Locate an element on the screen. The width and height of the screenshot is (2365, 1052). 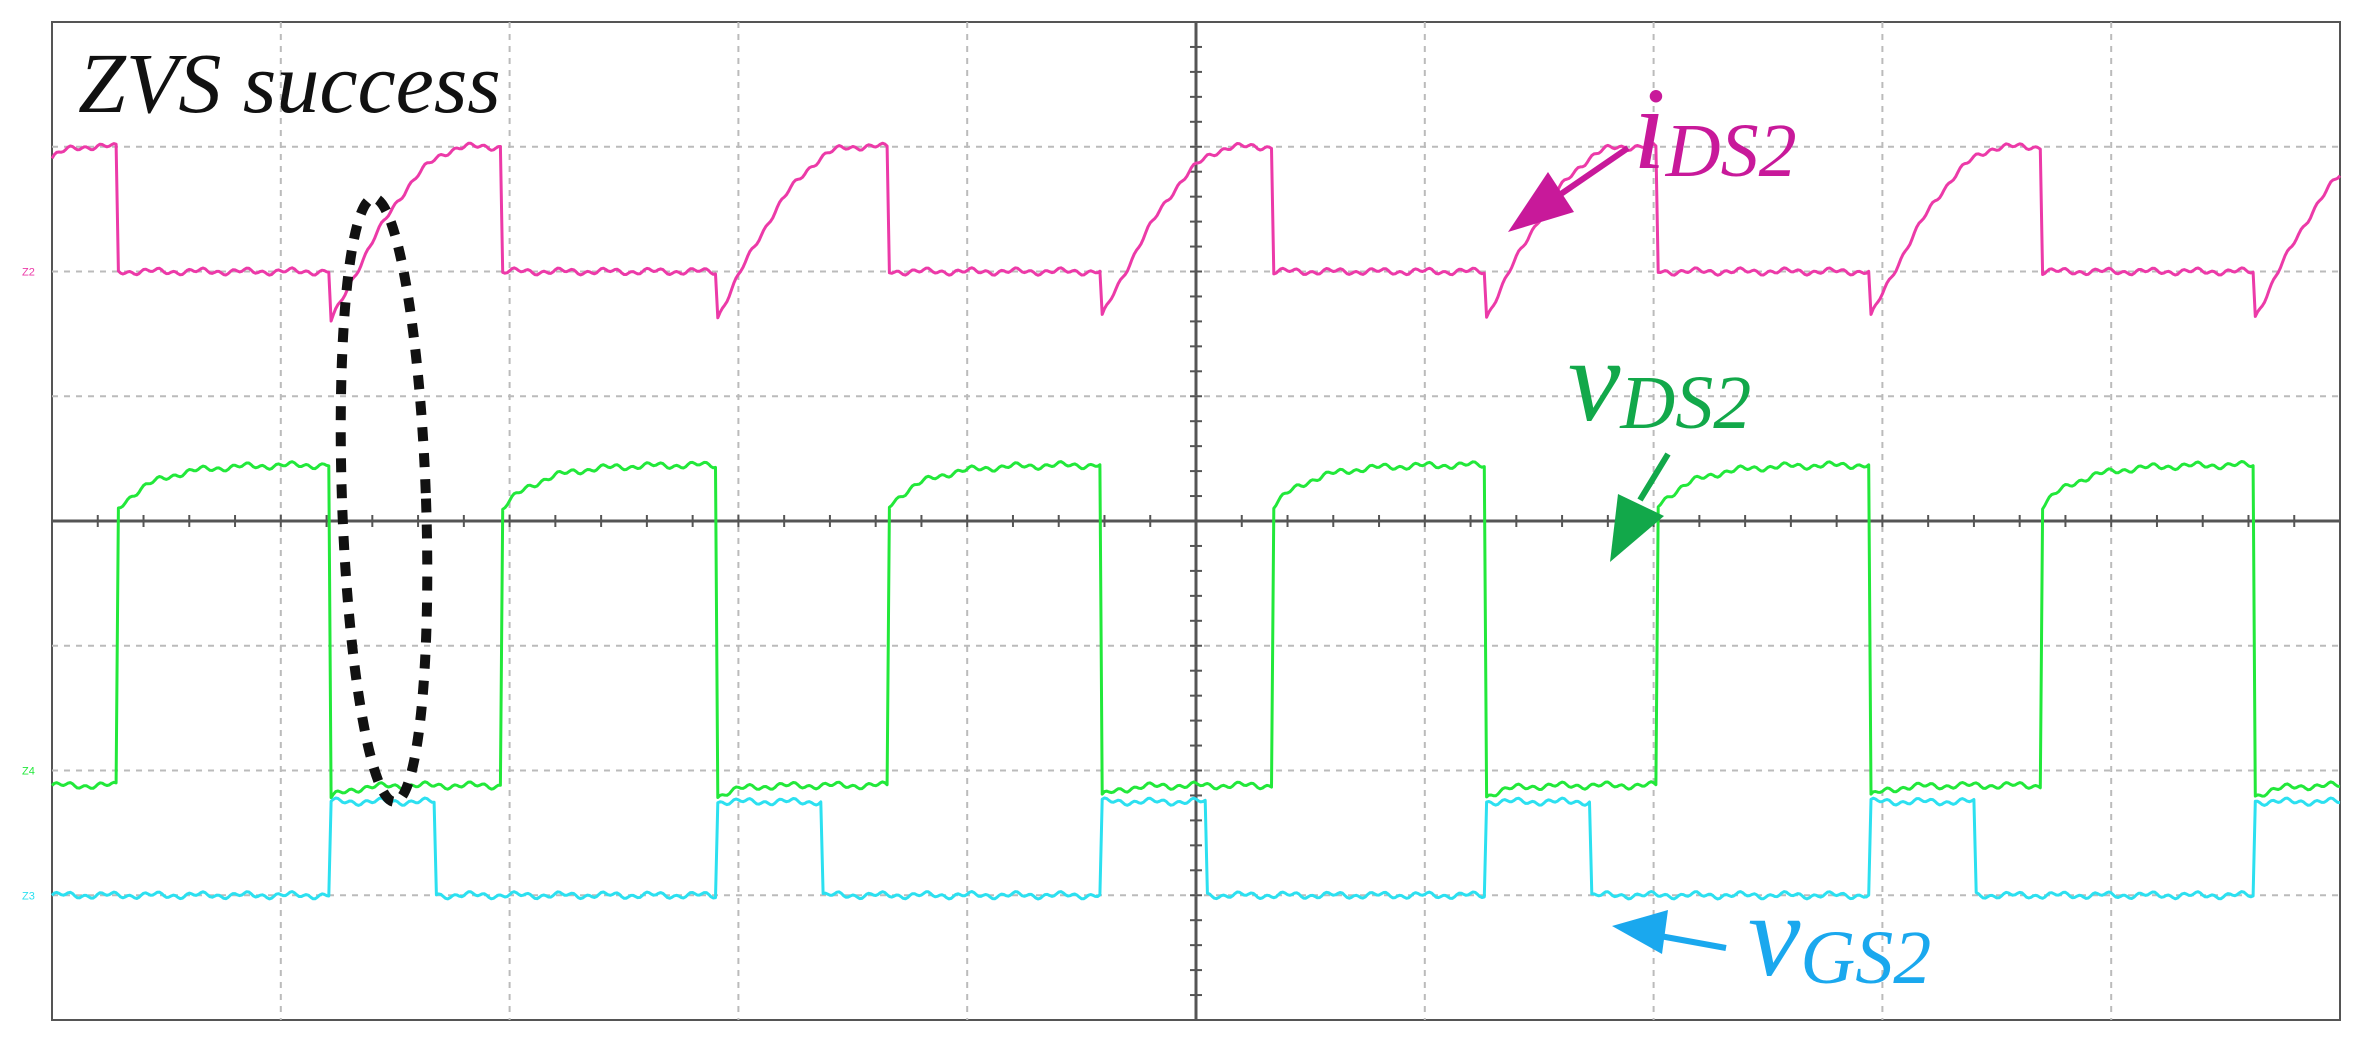
vds2-label-sub: DS2 is located at coordinates (1685, 403).